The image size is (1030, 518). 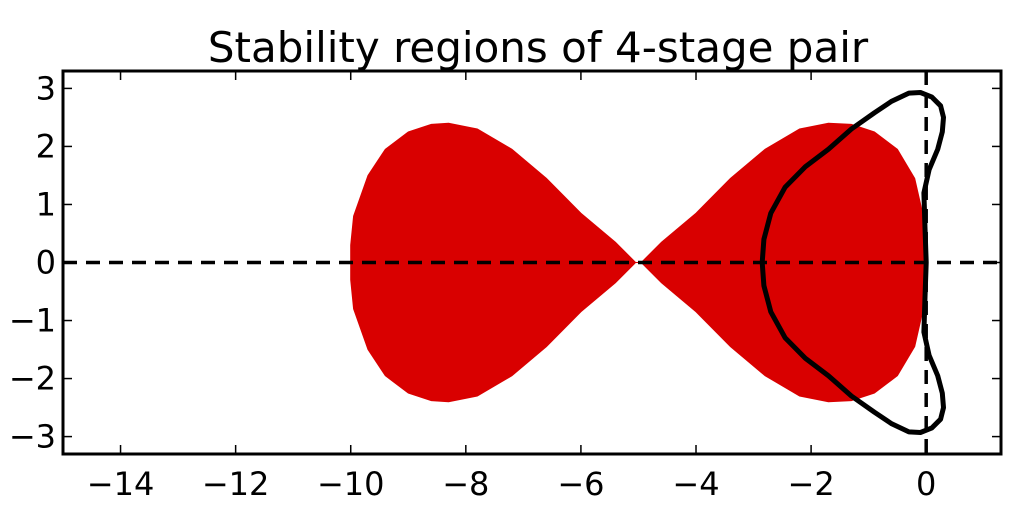 What do you see at coordinates (32, 437) in the screenshot?
I see `y-tick-label: −3` at bounding box center [32, 437].